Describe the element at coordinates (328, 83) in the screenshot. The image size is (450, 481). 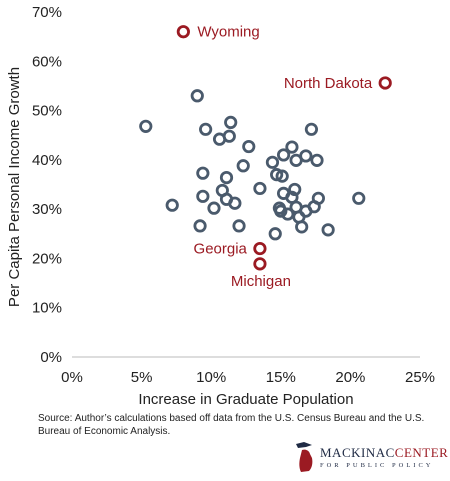
I see `highlighted-point-label: North Dakota` at that location.